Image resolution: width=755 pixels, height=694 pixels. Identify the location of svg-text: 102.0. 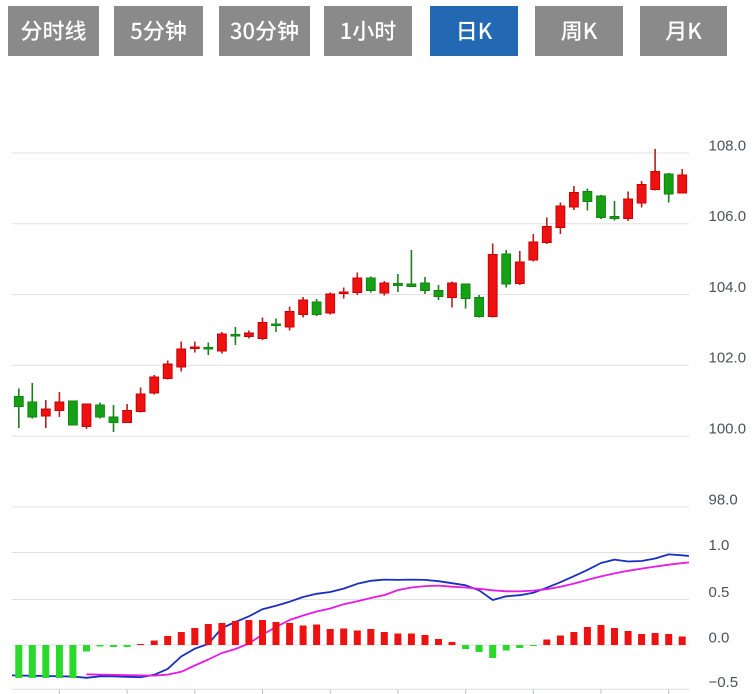
(728, 358).